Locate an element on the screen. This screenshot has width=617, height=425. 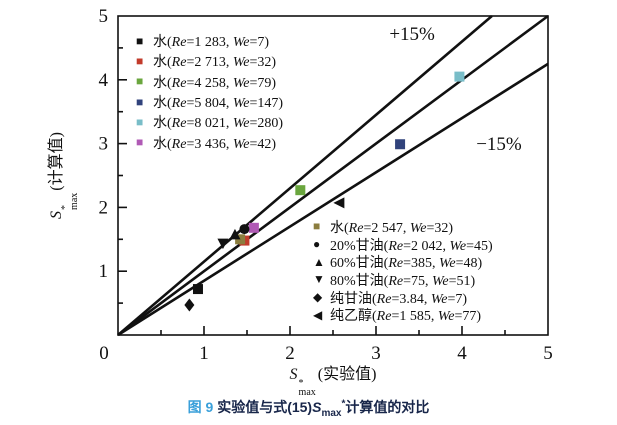
legend-item-label: 水(Re=2 713, We=32) is located at coordinates (214, 63).